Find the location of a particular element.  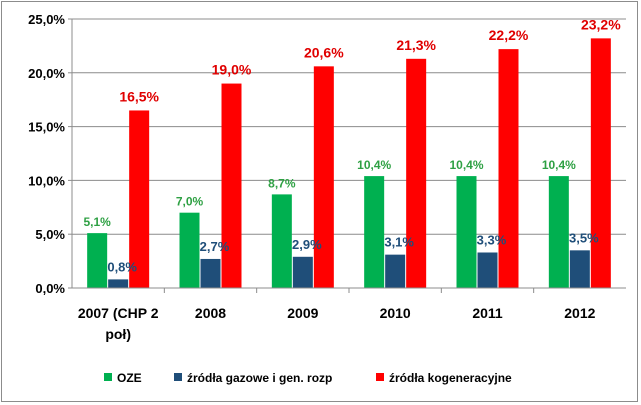

x-tick-label: 2012 is located at coordinates (579, 313).